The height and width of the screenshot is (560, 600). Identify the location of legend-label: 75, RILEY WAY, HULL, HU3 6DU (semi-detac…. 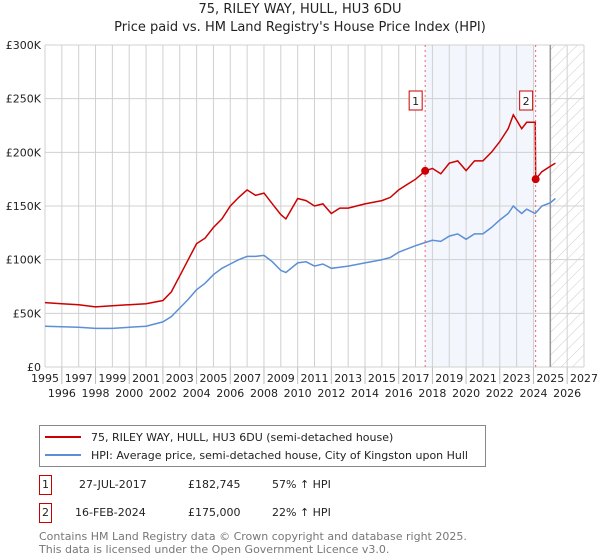
(242, 437).